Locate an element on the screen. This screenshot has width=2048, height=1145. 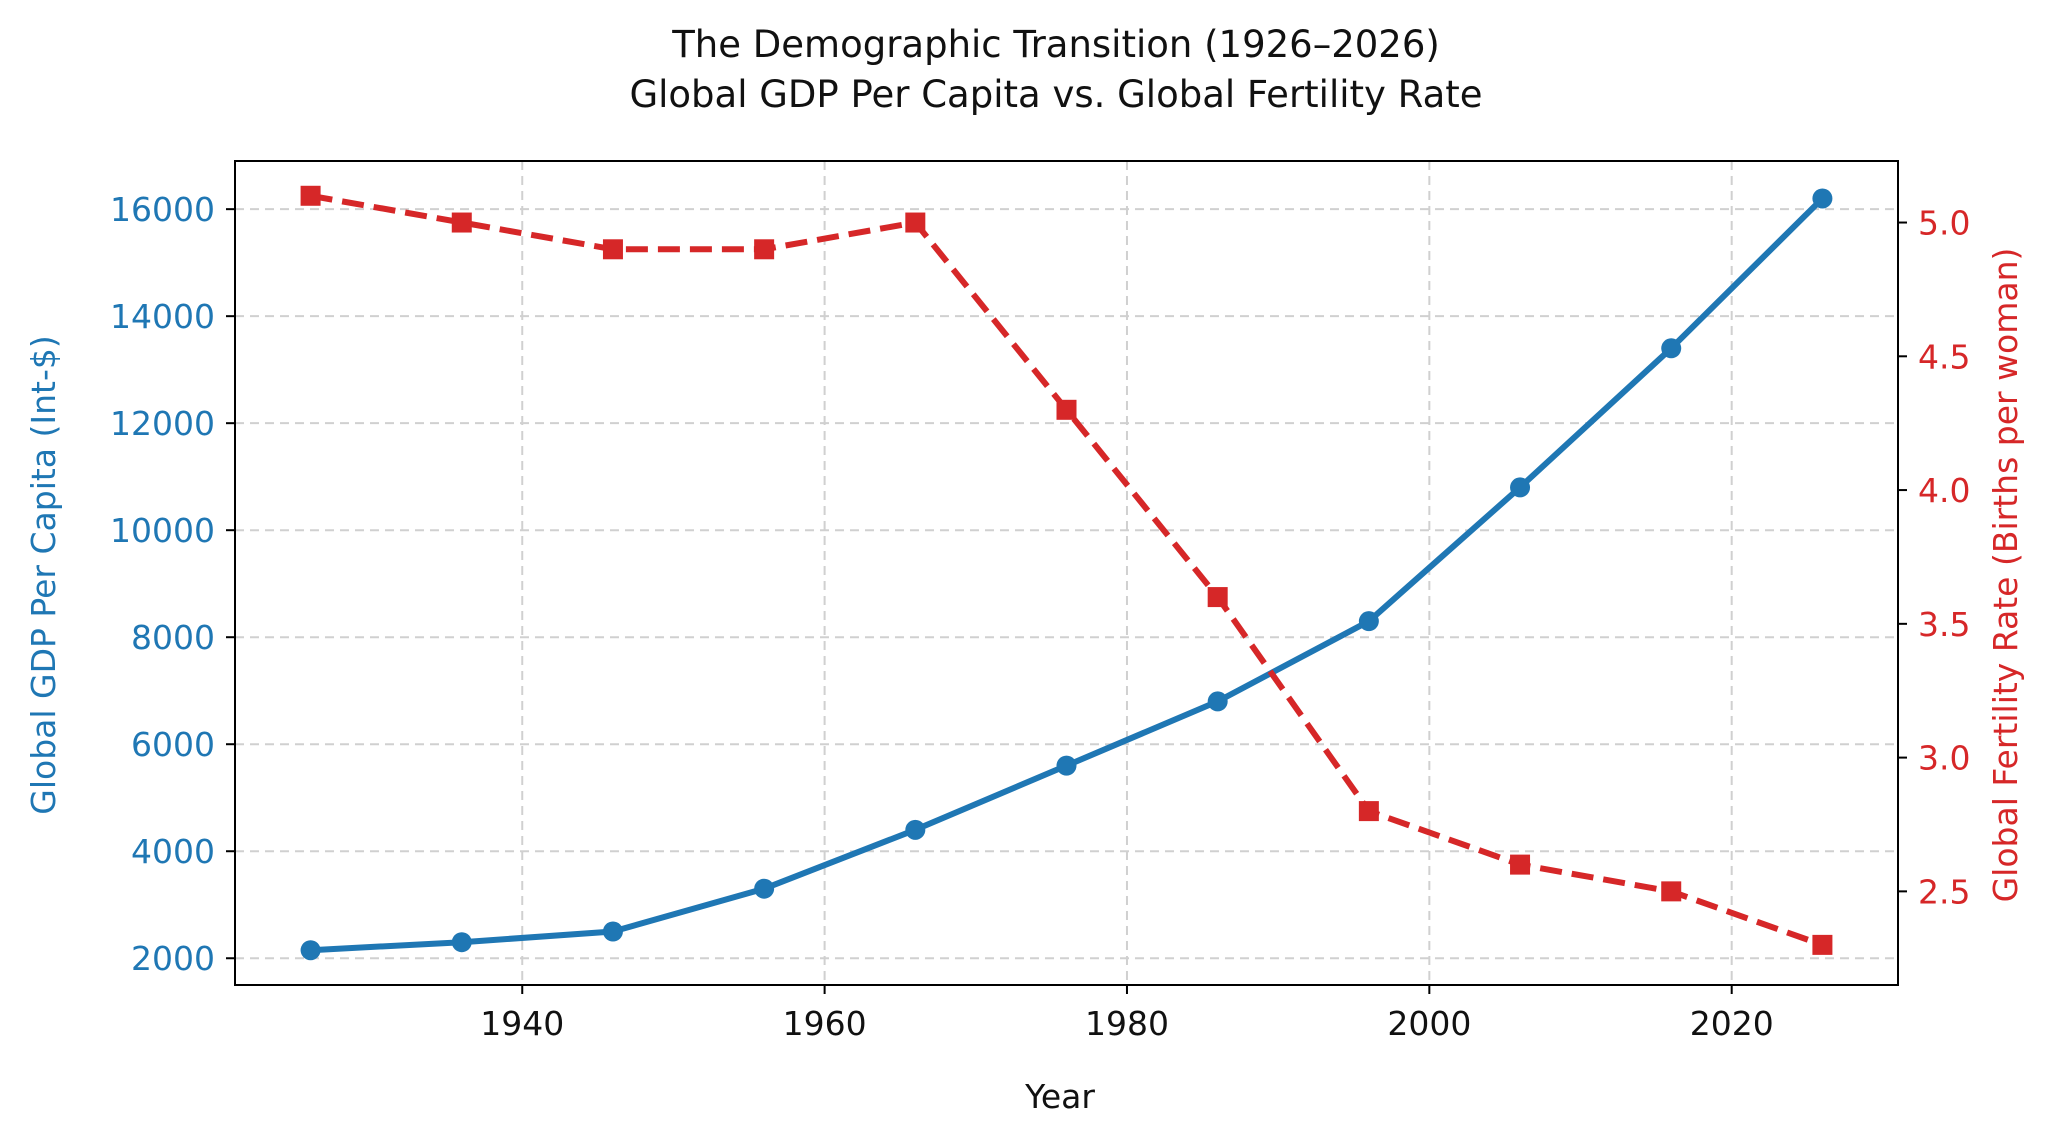
right-y-tick-label: 3.0 is located at coordinates (1944, 758).